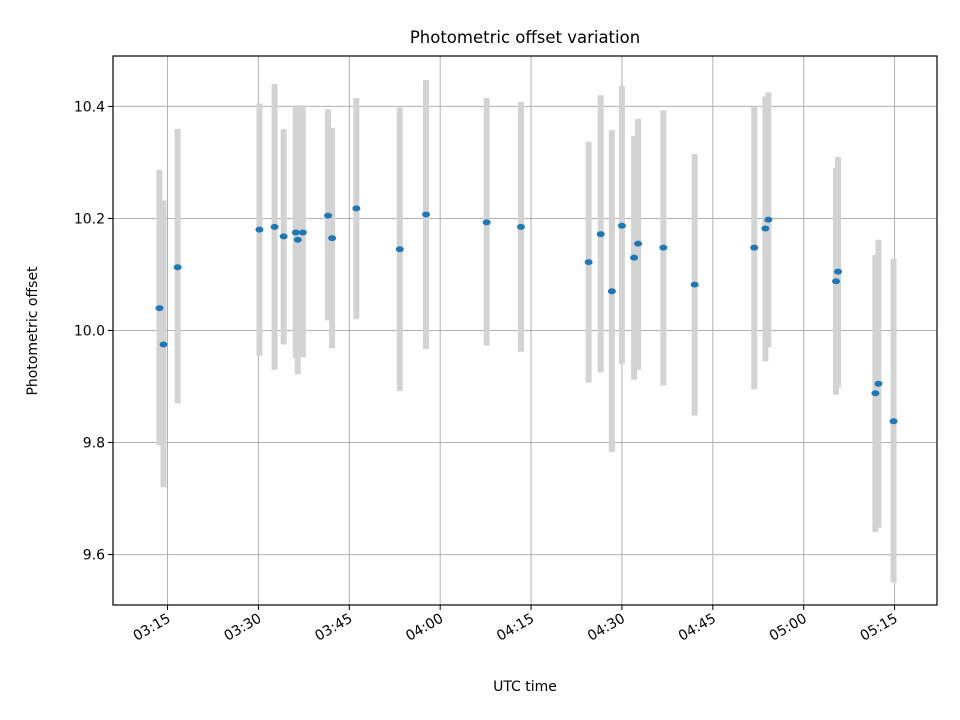 This screenshot has width=960, height=720. I want to click on chart-title: Photometric offset variation, so click(525, 37).